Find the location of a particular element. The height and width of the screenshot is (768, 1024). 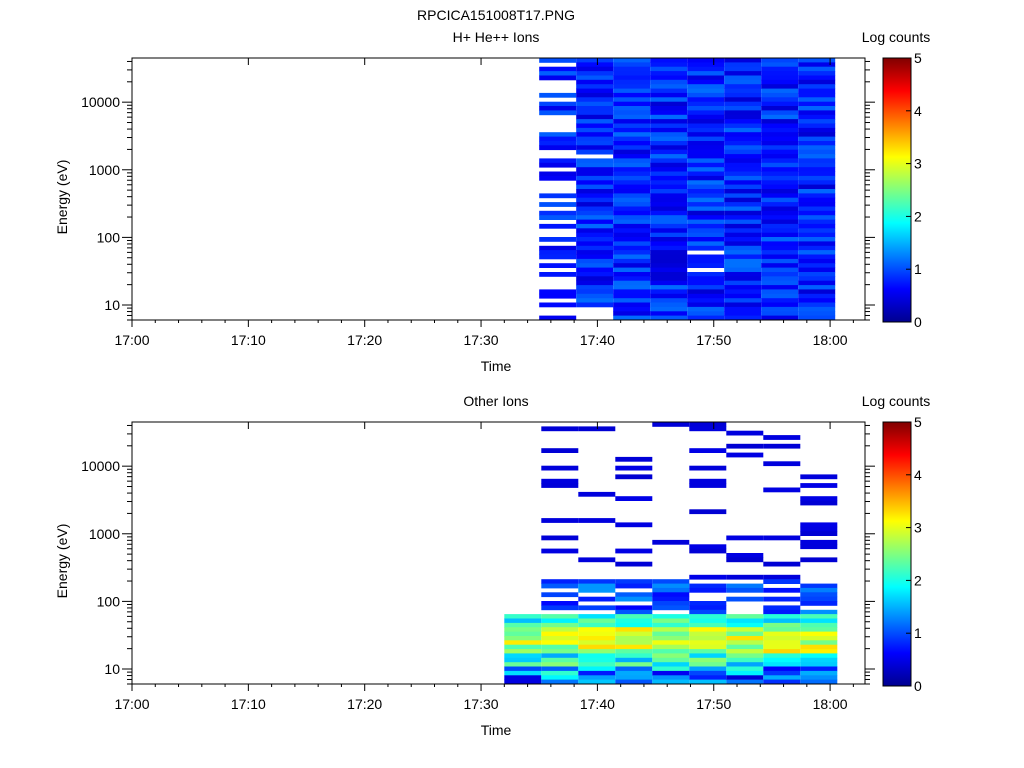

panel-2-colorbar-label: Log counts is located at coordinates (896, 401).